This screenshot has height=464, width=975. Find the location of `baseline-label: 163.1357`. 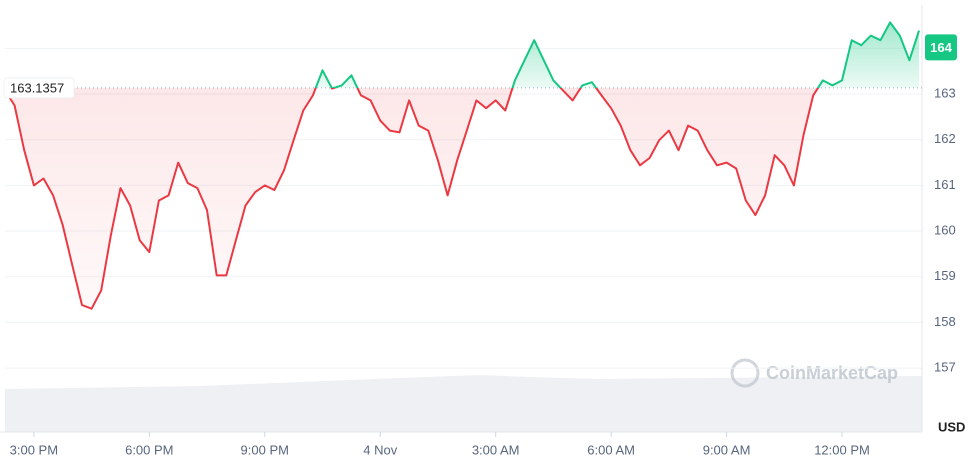

baseline-label: 163.1357 is located at coordinates (39, 88).